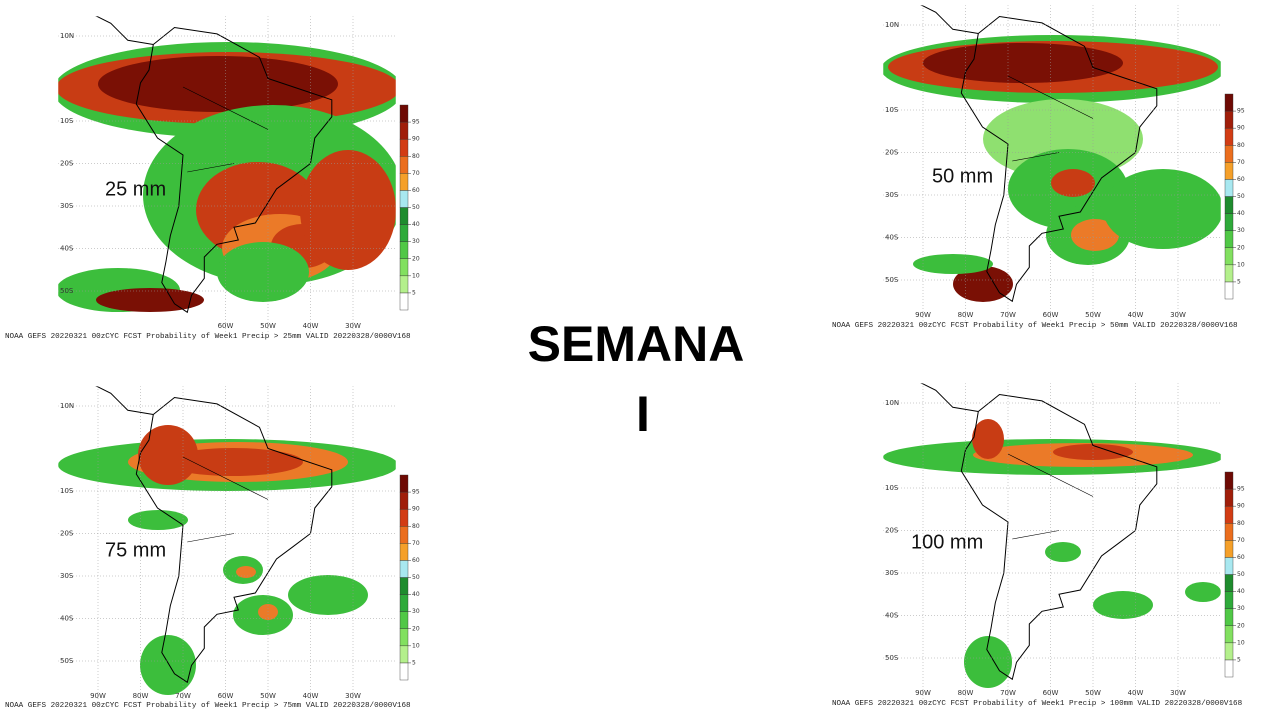  Describe the element at coordinates (416, 224) in the screenshot. I see `colorbar-label: 40` at that location.